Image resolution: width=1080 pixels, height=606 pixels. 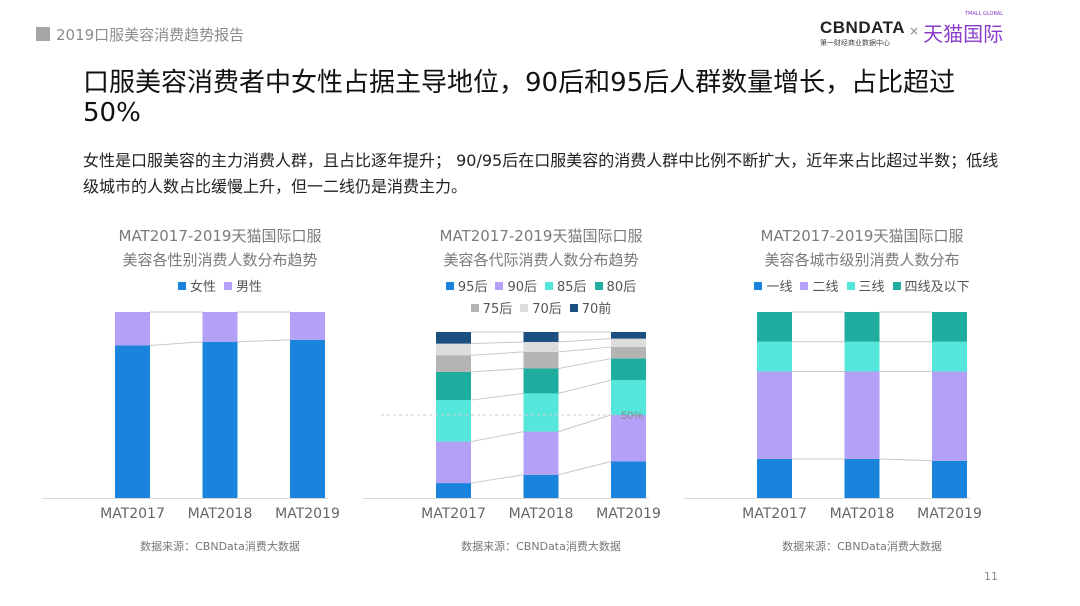 I want to click on tmall-name: 天猫国际, so click(x=963, y=34).